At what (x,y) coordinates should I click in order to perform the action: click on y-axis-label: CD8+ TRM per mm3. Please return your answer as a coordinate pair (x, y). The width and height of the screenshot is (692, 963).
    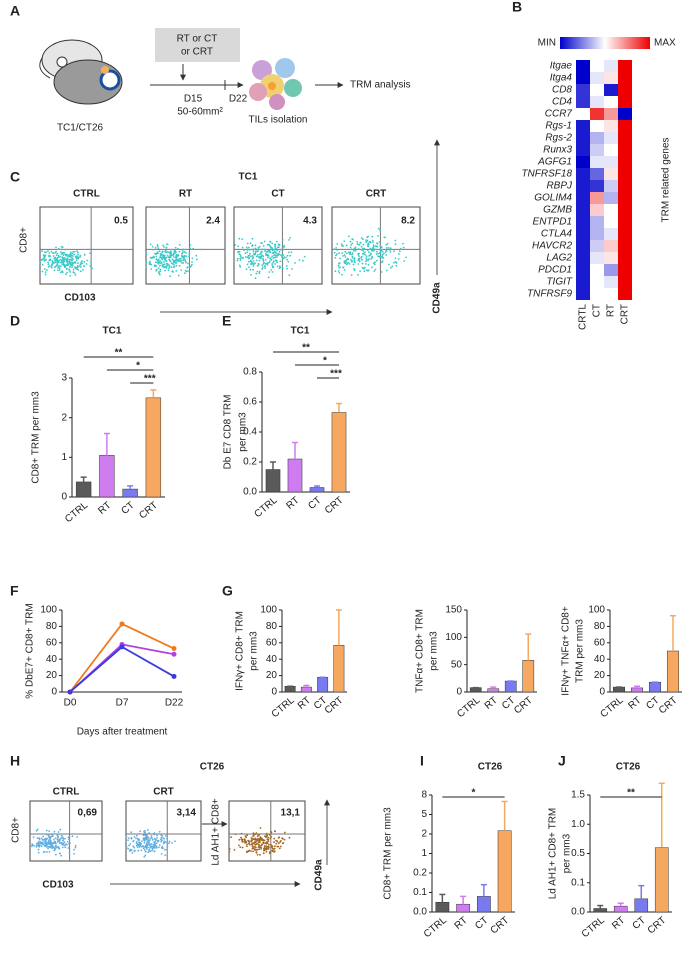
    Looking at the image, I should click on (388, 853).